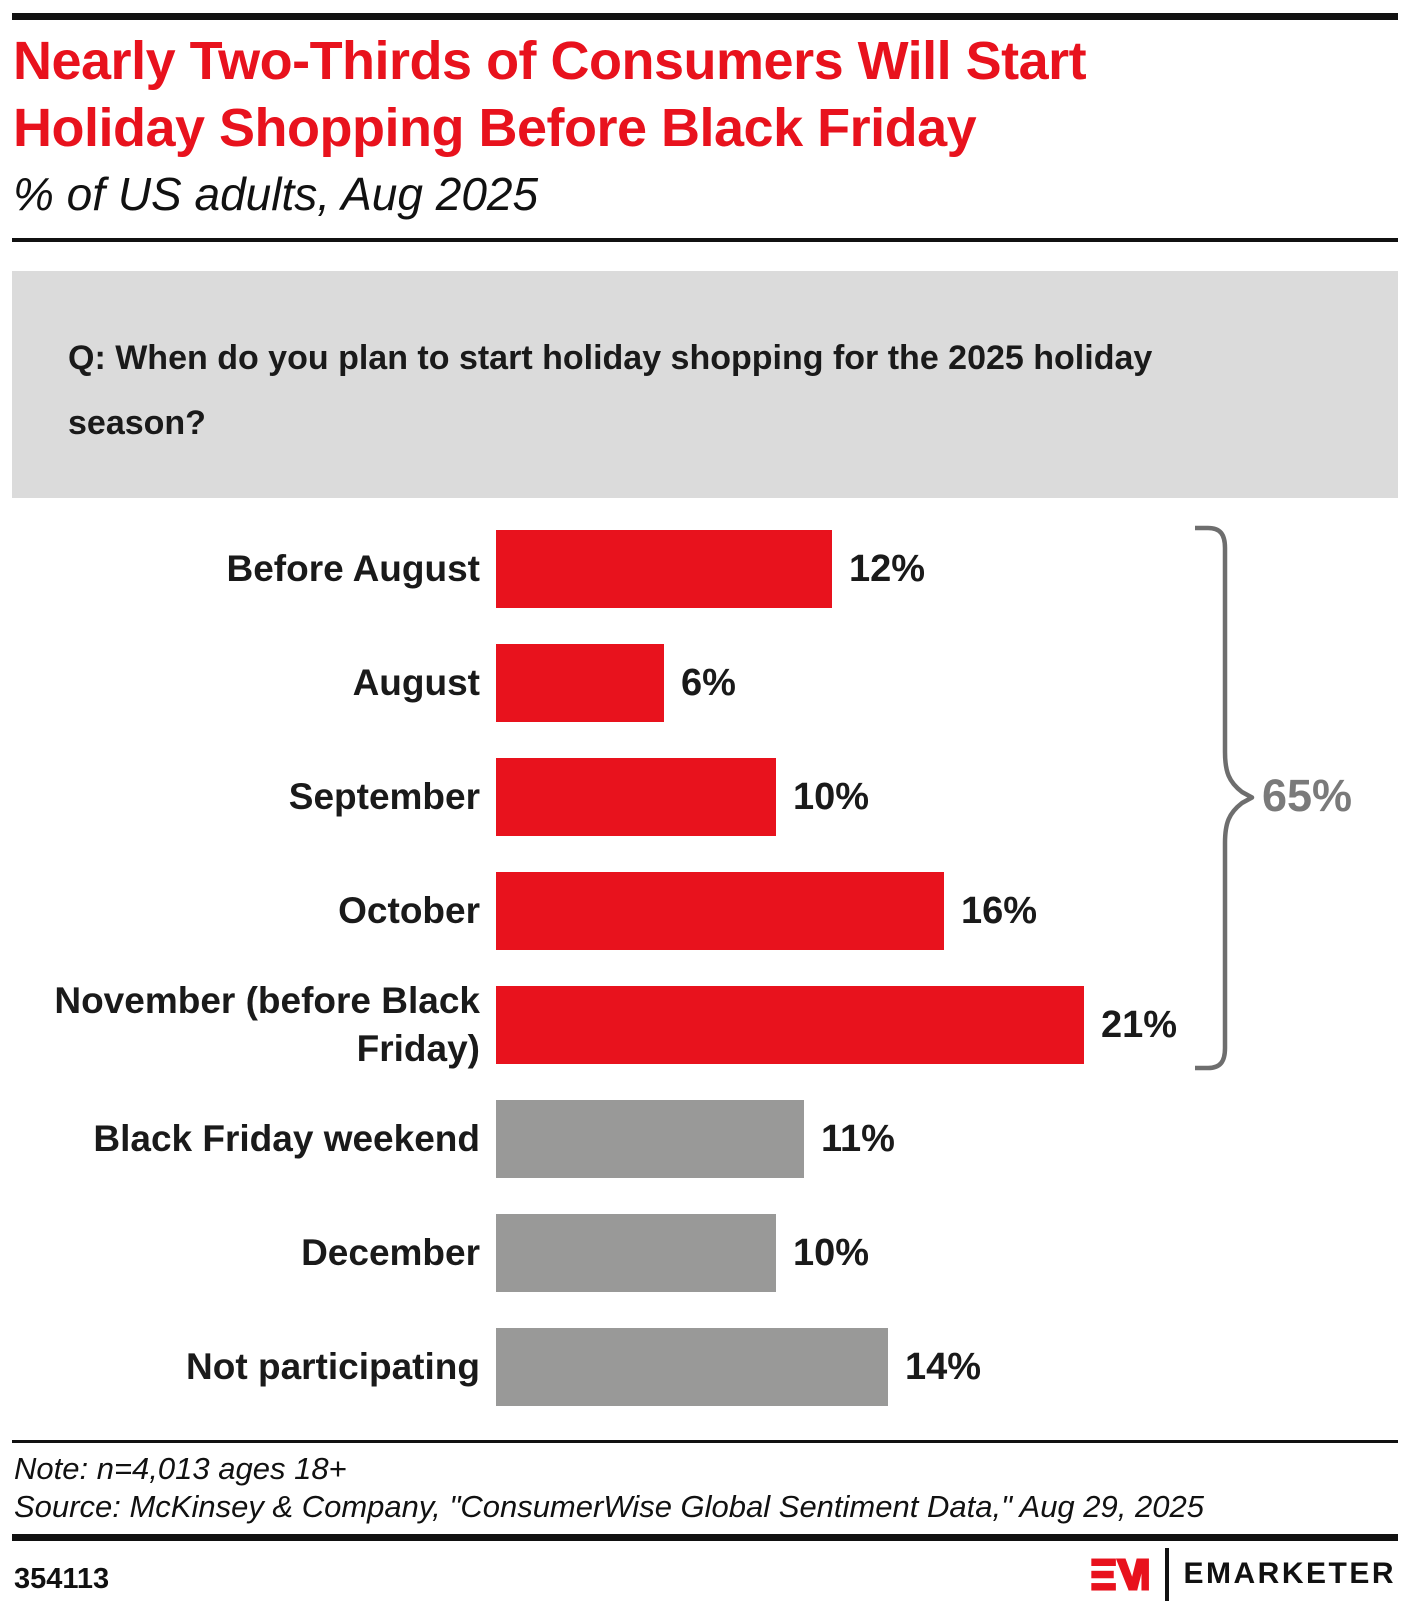 The height and width of the screenshot is (1611, 1410). What do you see at coordinates (1307, 795) in the screenshot?
I see `brace-annotation-value: 65%` at bounding box center [1307, 795].